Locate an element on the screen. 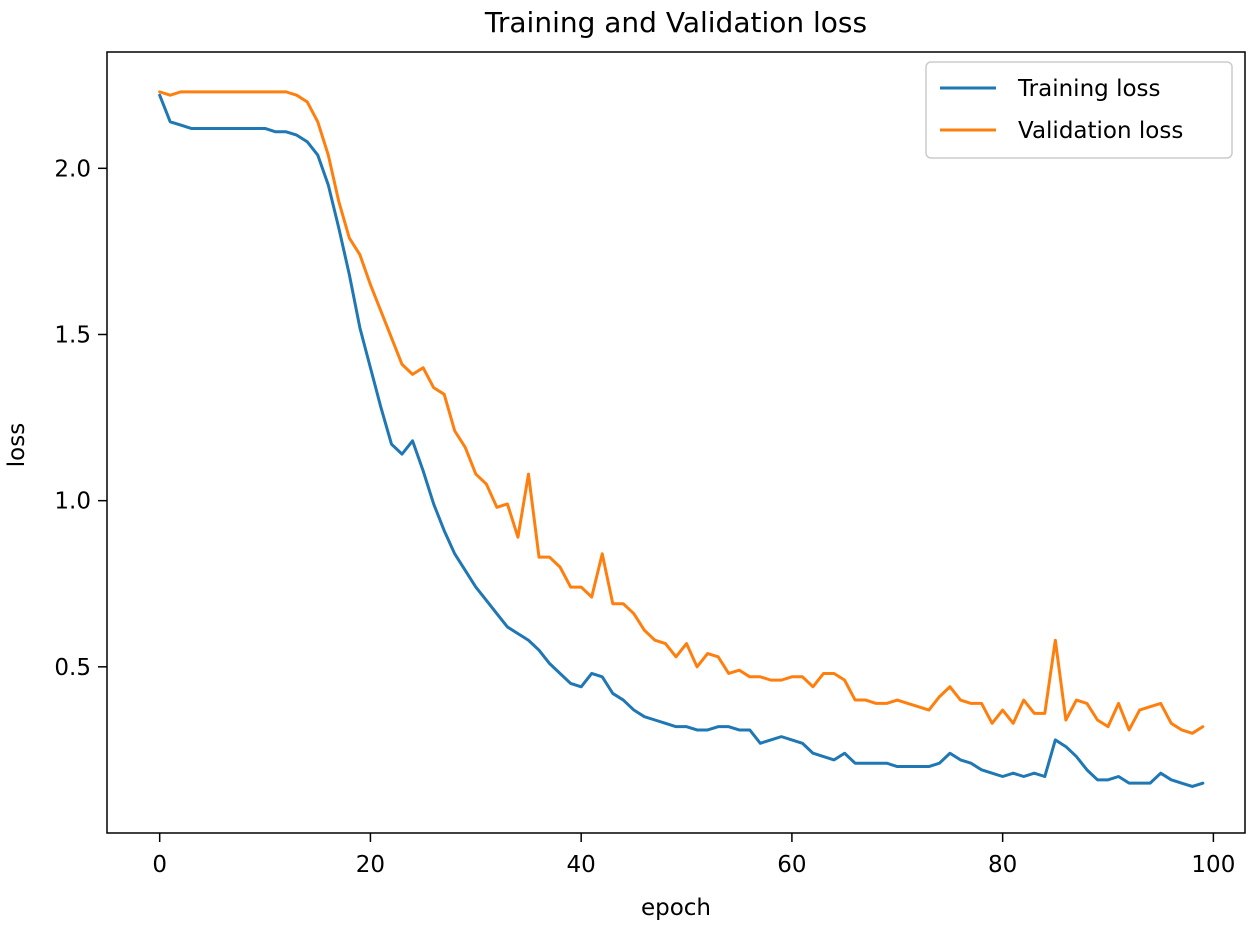 The image size is (1255, 927). x-tick-label: 40 is located at coordinates (581, 865).